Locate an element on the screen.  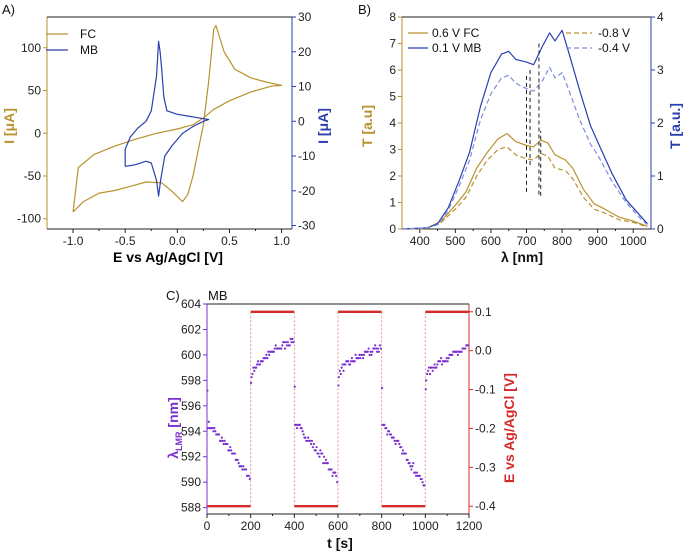
y-tick-label: 588 is located at coordinates (191, 508).